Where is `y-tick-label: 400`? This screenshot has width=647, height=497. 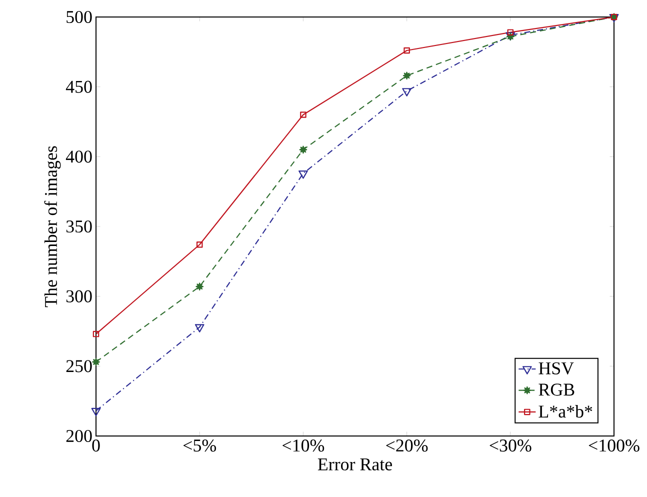
y-tick-label: 400 is located at coordinates (79, 156).